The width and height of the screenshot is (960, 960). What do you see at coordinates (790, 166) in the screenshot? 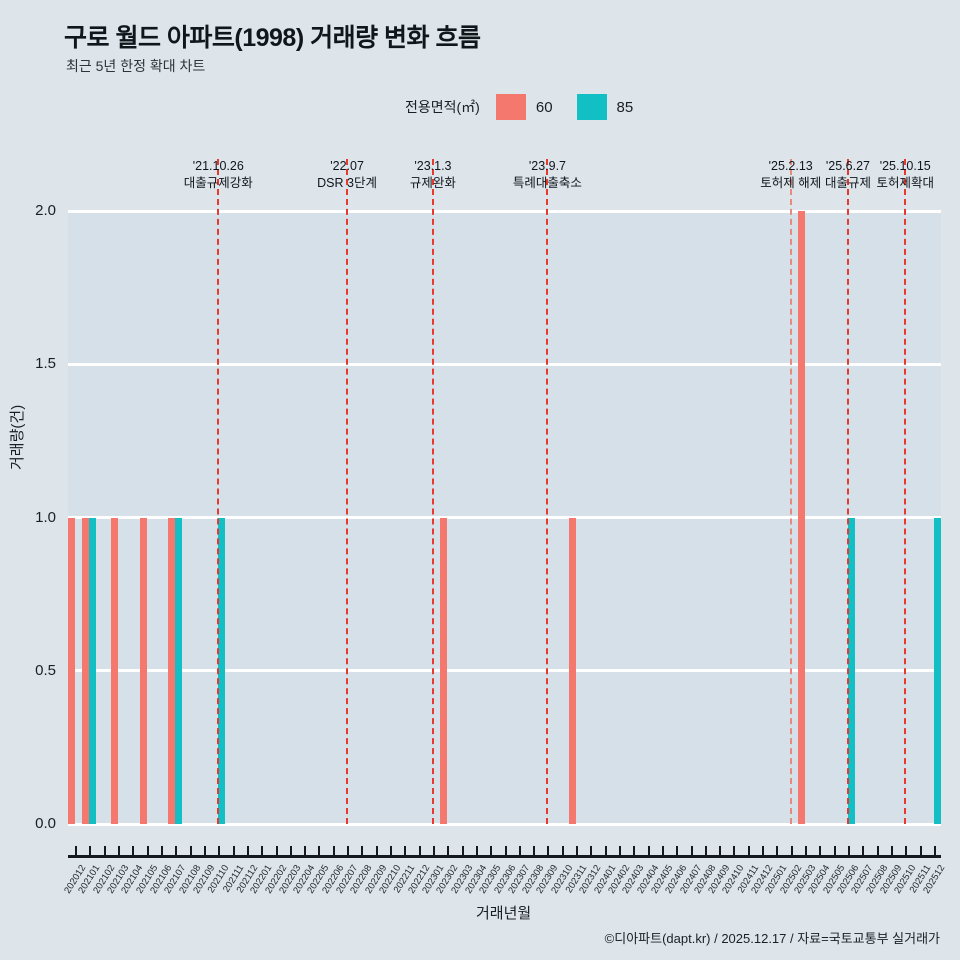
I see `event-date: '25.2.13` at bounding box center [790, 166].